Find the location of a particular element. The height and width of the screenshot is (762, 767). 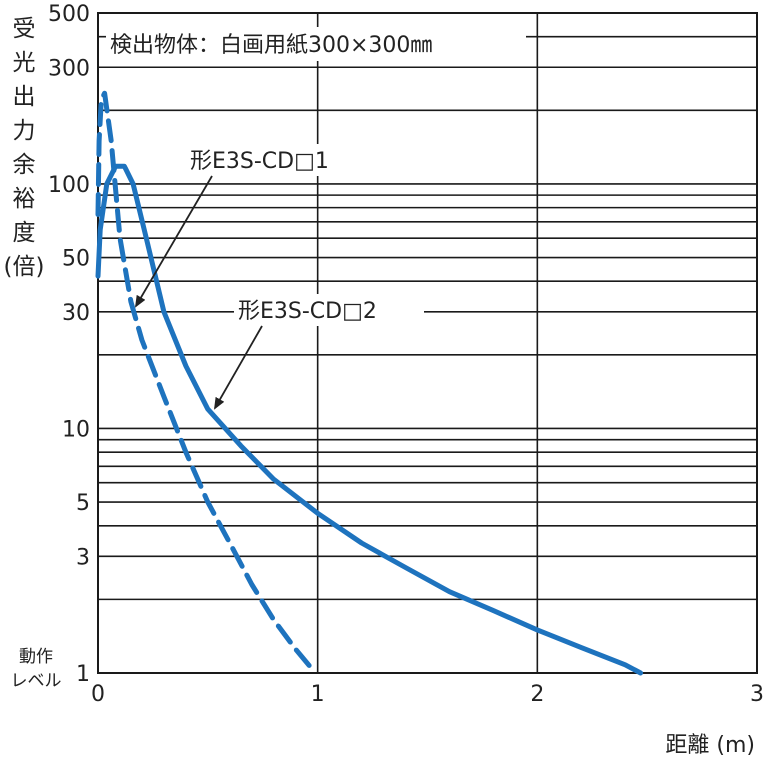

x-tick-label: 3 is located at coordinates (757, 694).